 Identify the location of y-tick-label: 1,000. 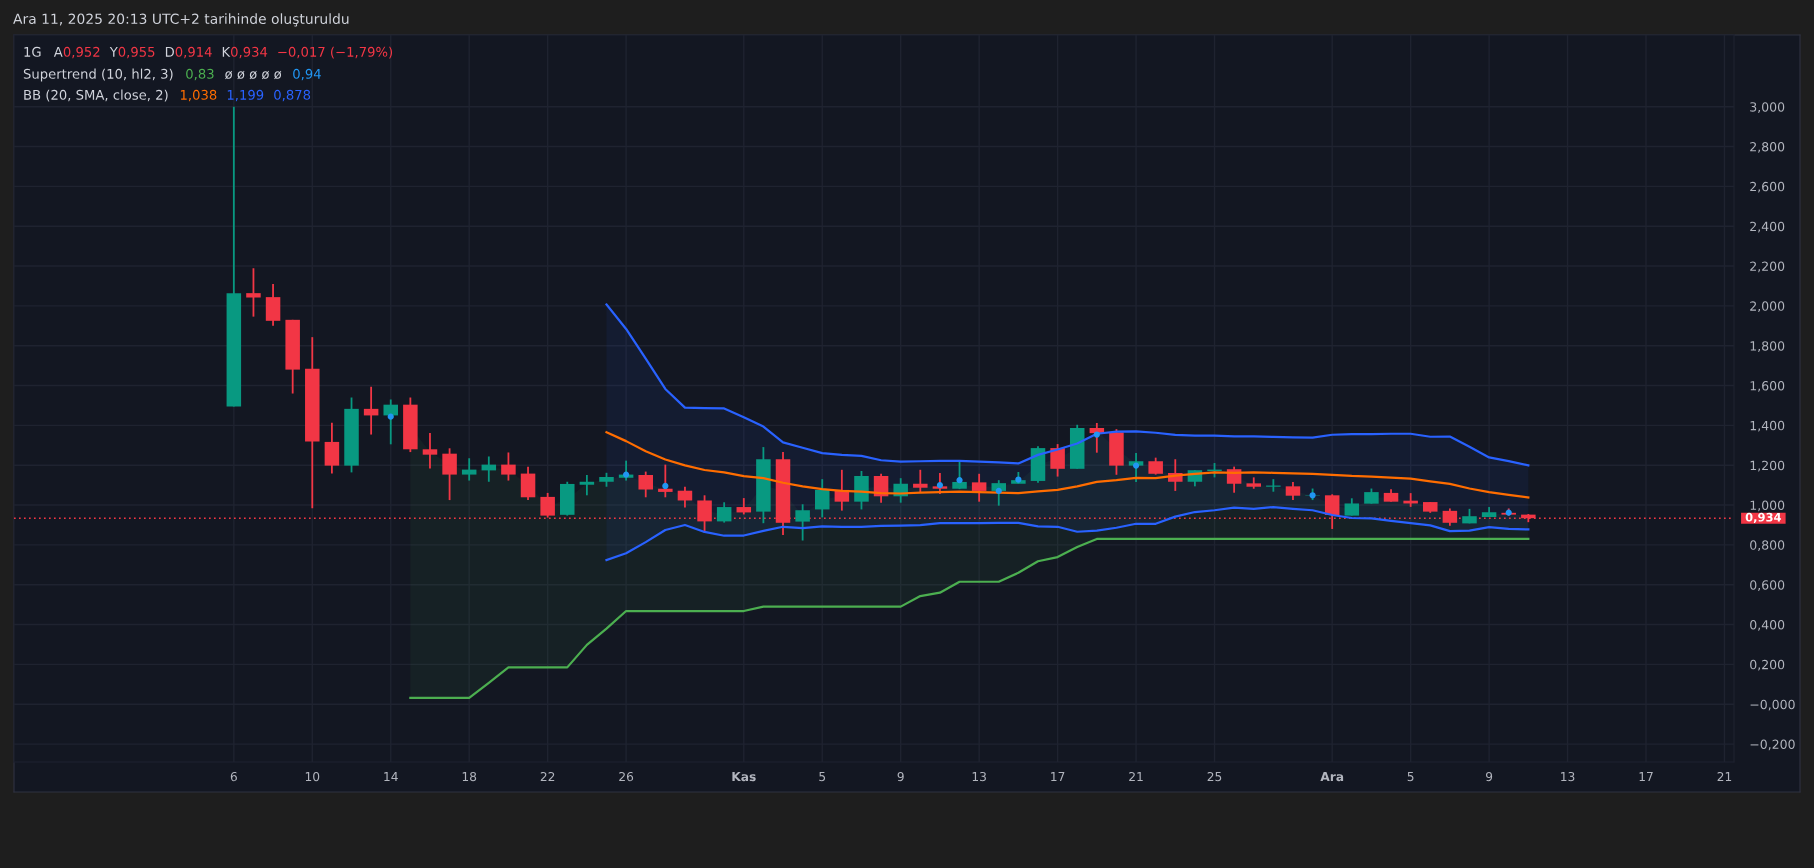
(1767, 506).